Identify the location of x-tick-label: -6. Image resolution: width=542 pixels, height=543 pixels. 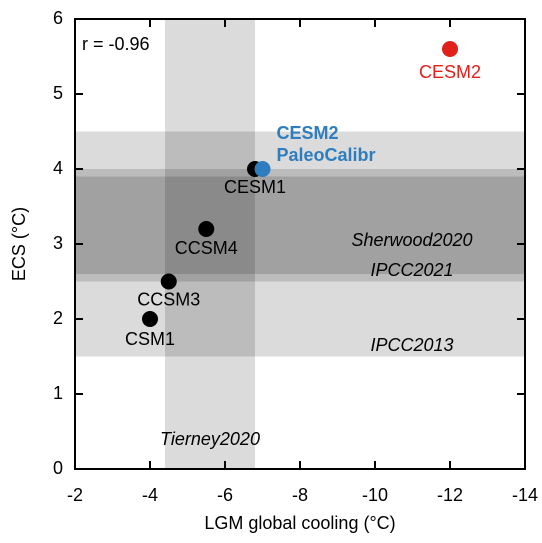
(225, 495).